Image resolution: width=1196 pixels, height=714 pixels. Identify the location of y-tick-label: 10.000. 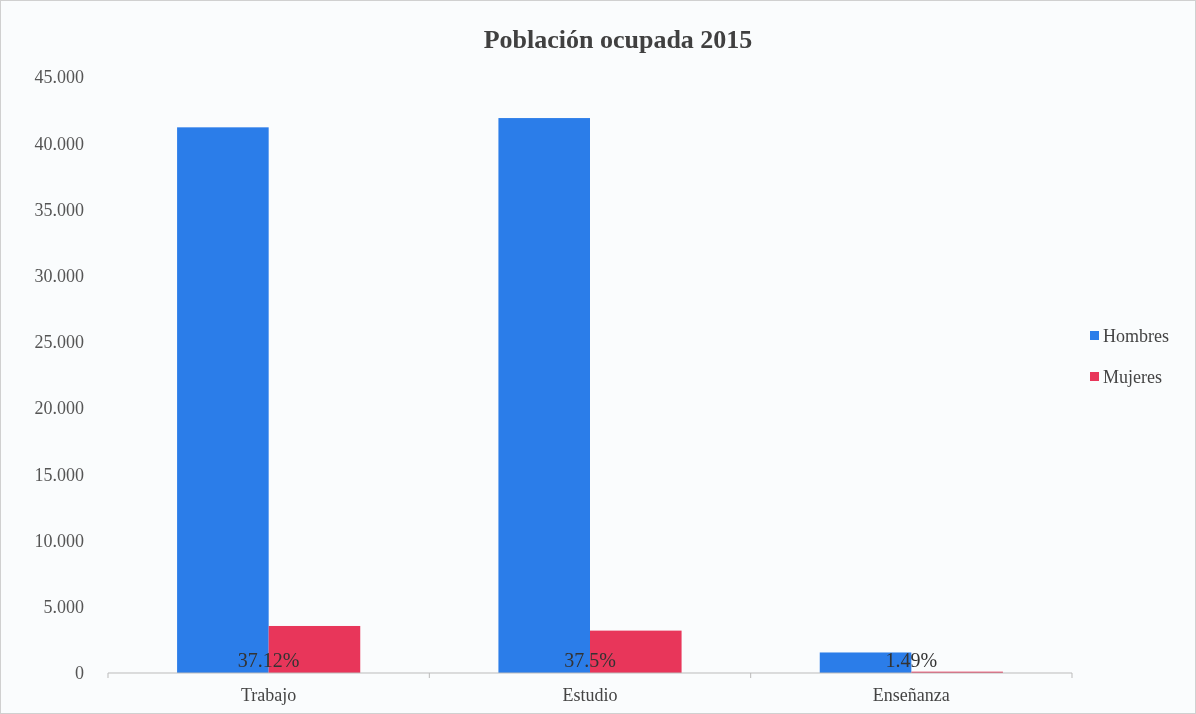
(59, 540).